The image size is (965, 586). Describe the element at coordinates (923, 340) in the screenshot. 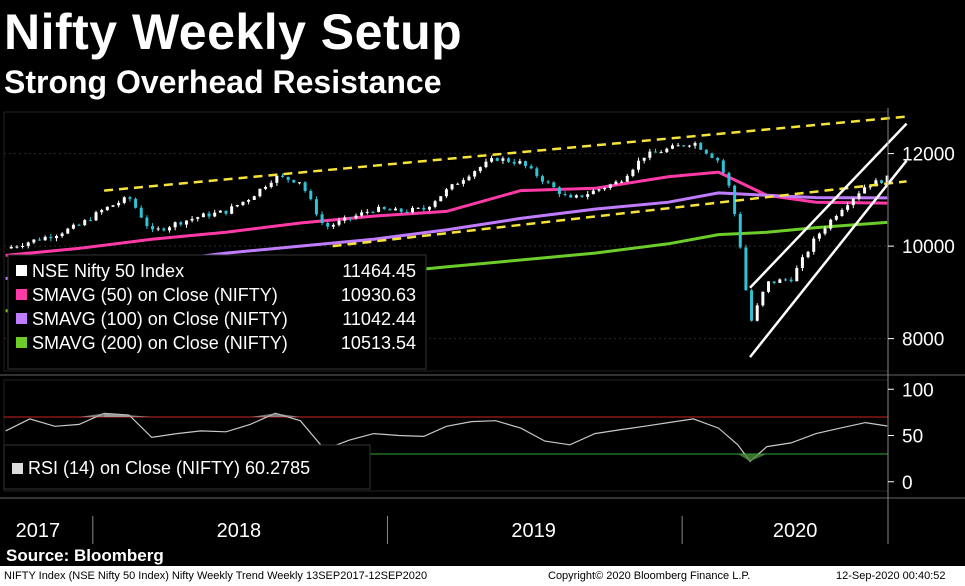

I see `price-tick-label: 8000` at that location.